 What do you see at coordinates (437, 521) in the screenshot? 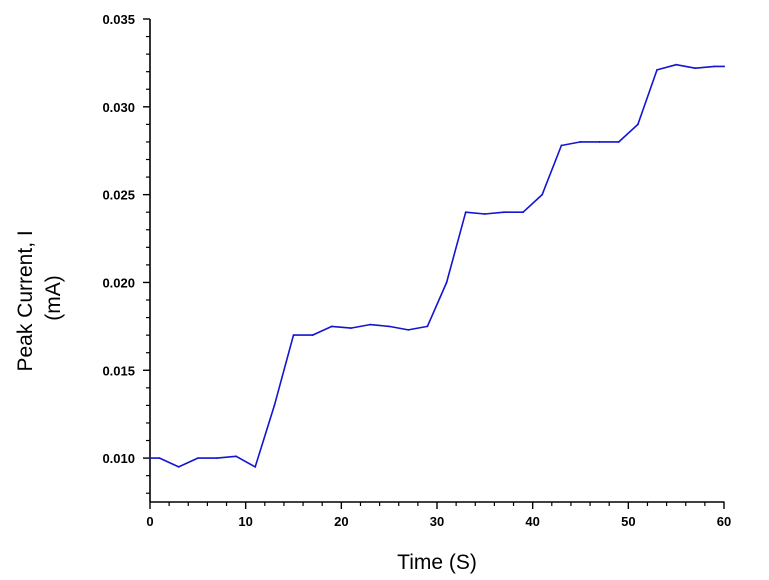
I see `x-tick-label: 30` at bounding box center [437, 521].